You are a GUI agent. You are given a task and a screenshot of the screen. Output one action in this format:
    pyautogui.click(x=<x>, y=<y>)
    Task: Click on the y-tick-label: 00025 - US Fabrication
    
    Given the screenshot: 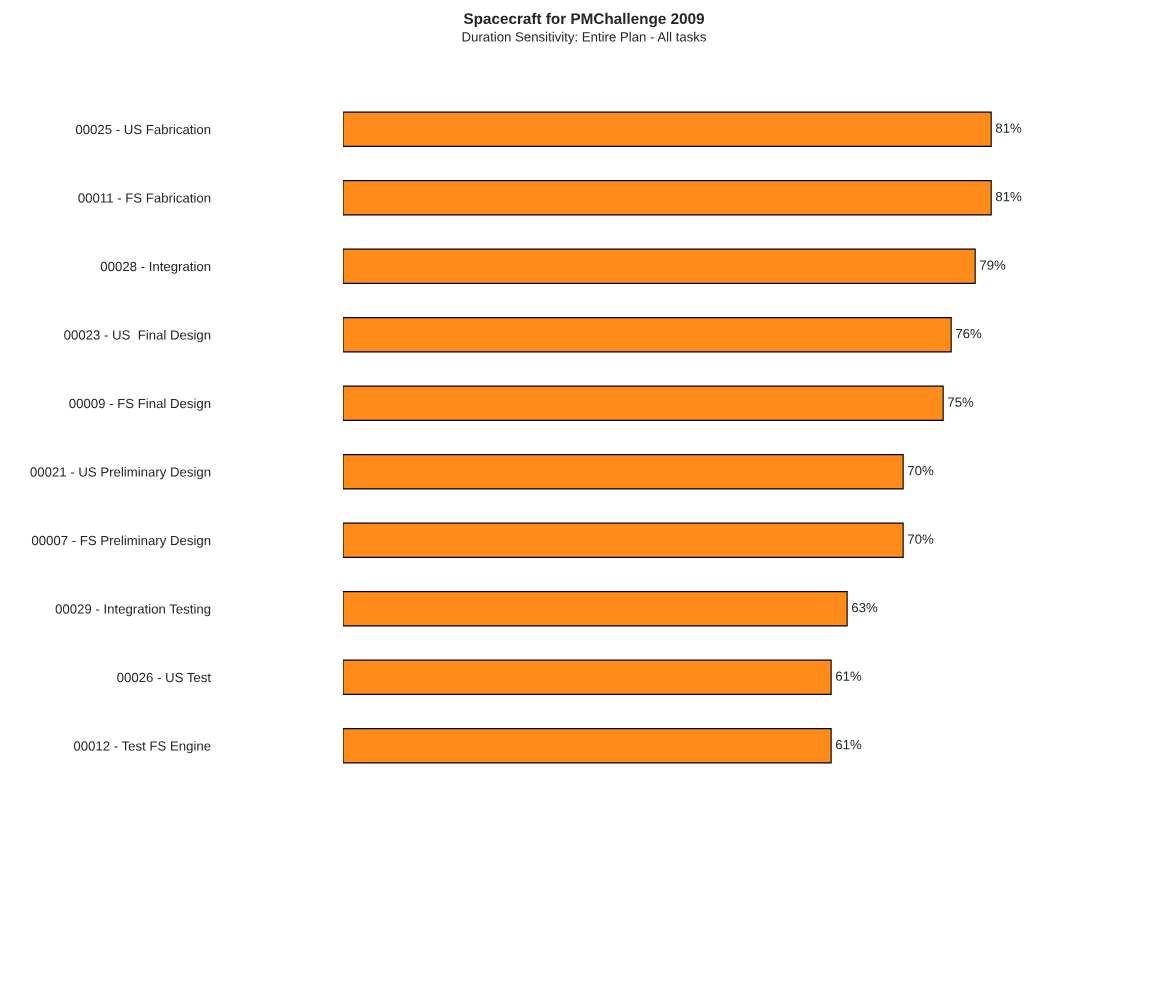 What is the action you would take?
    pyautogui.click(x=143, y=129)
    